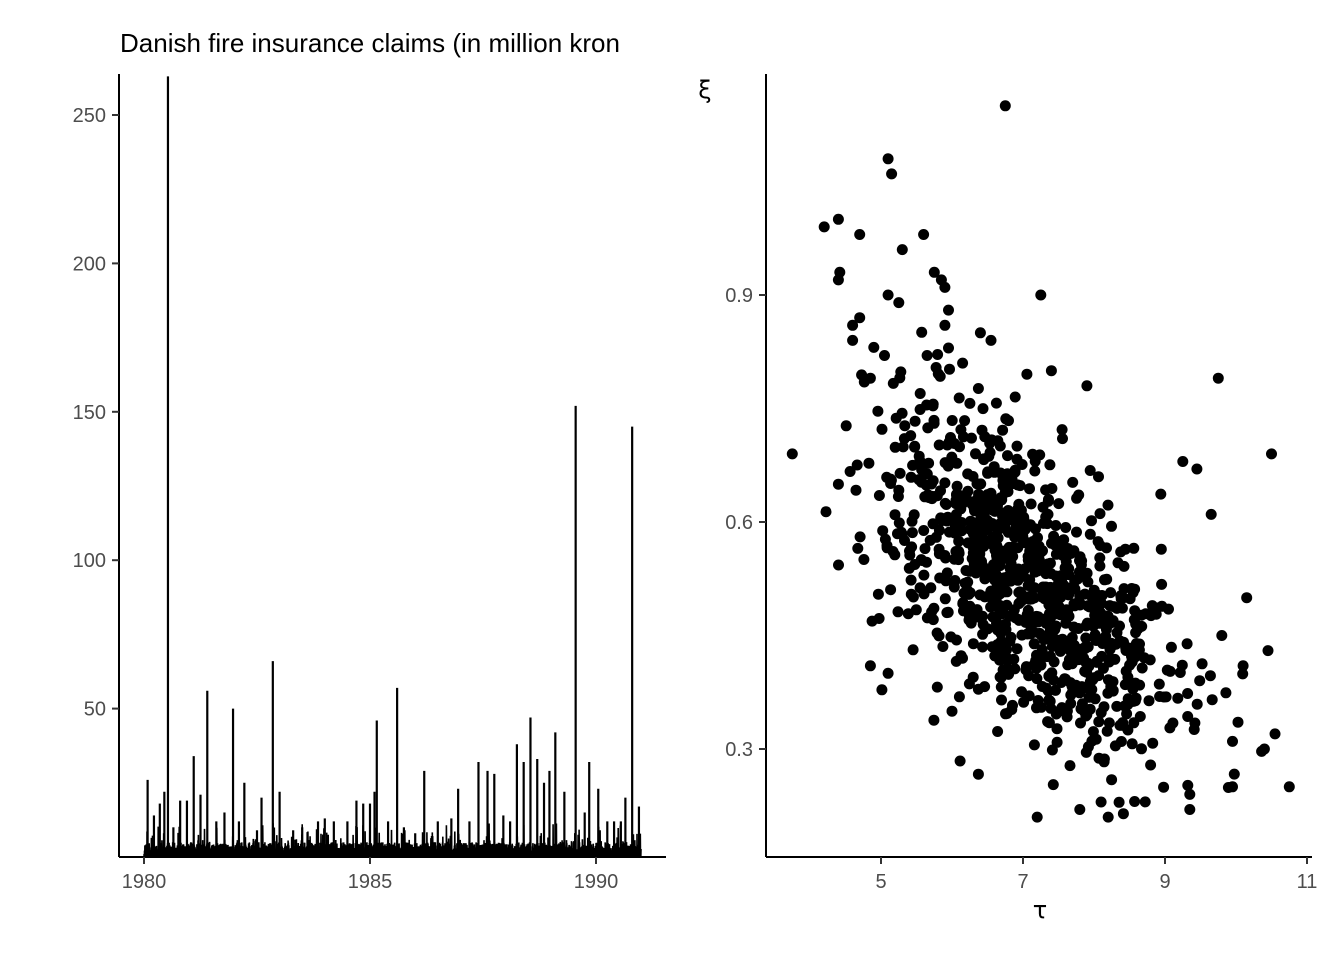  I want to click on x-tick-label: 1985, so click(370, 882).